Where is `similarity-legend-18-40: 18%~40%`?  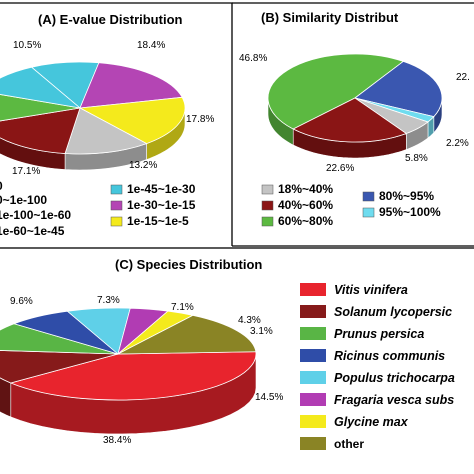
similarity-legend-18-40: 18%~40% is located at coordinates (305, 189).